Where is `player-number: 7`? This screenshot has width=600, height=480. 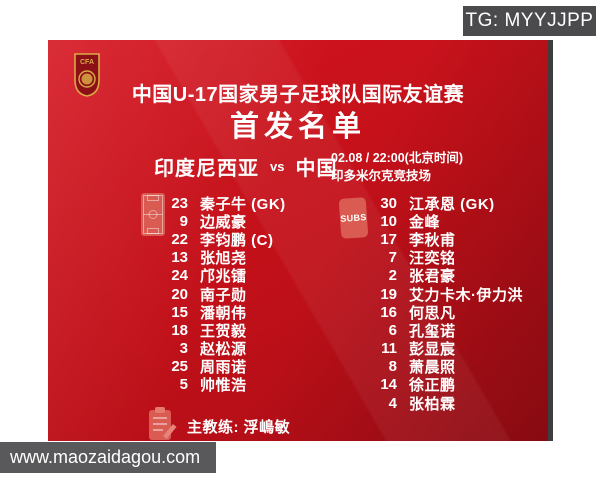
player-number: 7 is located at coordinates (392, 258).